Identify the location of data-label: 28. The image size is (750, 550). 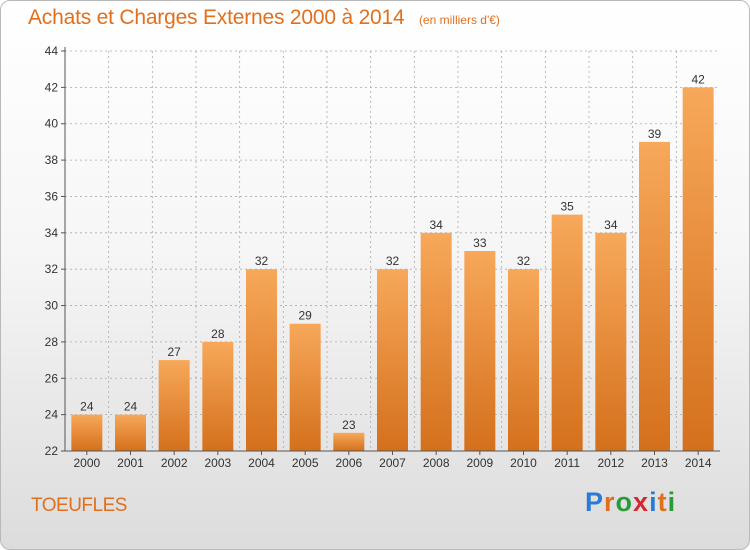
(218, 334).